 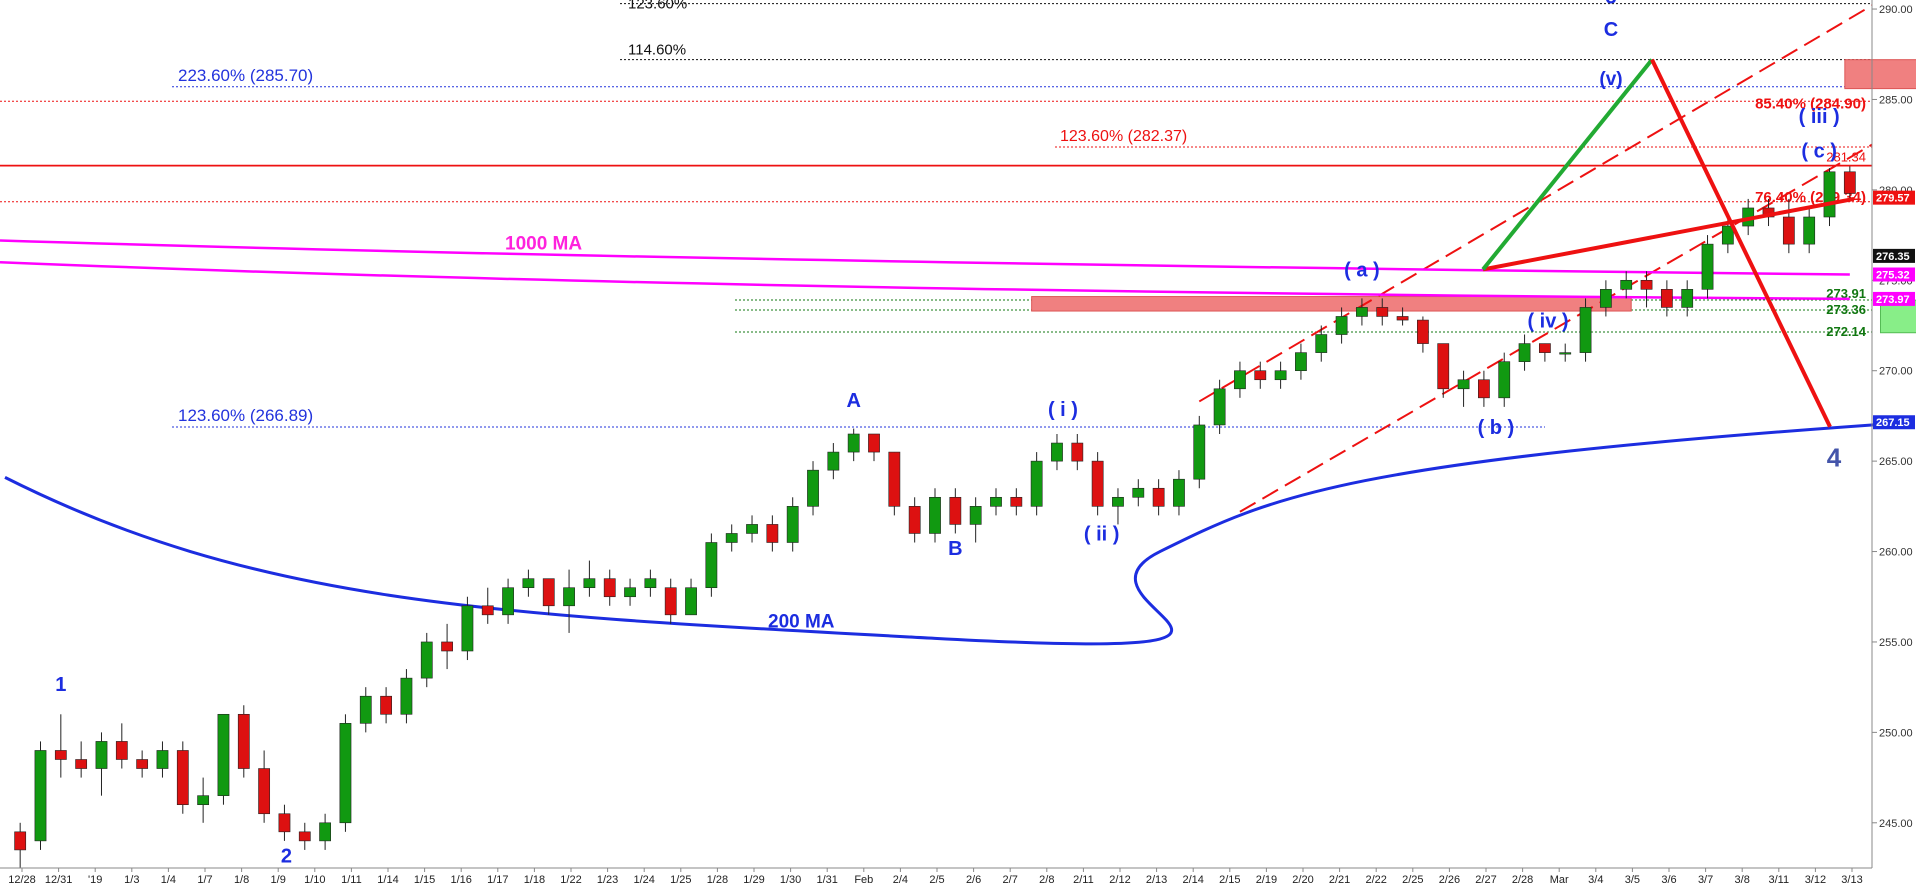 What do you see at coordinates (1896, 824) in the screenshot?
I see `y-tick-label: 245.00` at bounding box center [1896, 824].